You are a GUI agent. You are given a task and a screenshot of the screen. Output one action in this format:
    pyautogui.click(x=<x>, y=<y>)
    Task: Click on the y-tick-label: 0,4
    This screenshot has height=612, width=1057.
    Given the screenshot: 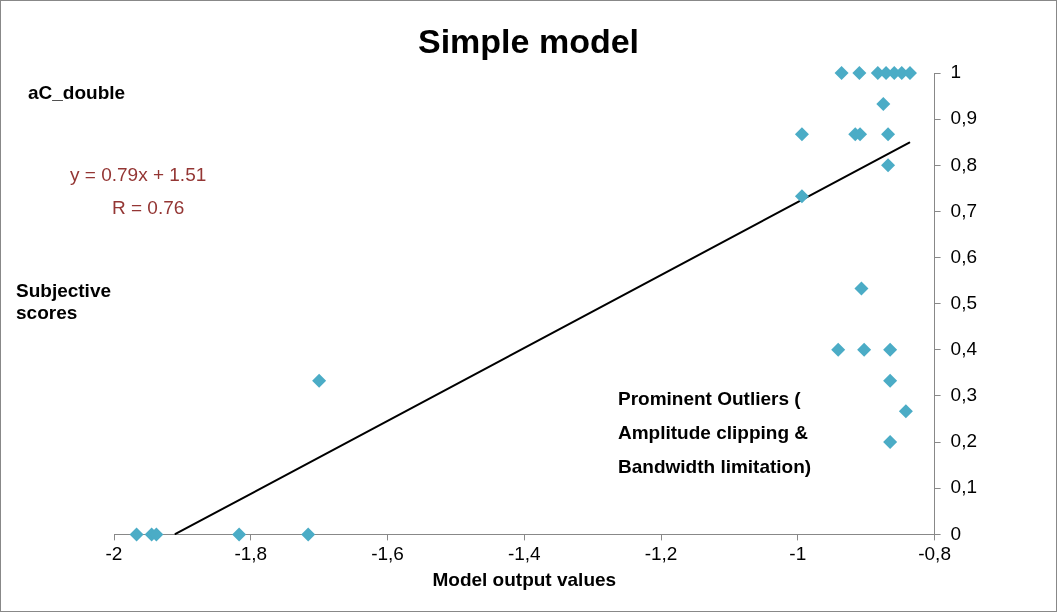 What is the action you would take?
    pyautogui.click(x=964, y=349)
    